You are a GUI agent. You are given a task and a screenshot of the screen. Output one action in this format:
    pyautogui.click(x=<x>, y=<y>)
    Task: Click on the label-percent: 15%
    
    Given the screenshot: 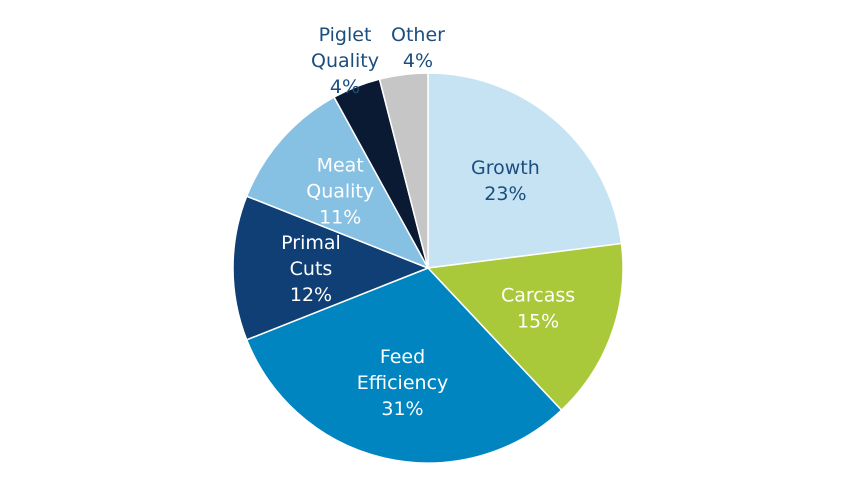 What is the action you would take?
    pyautogui.click(x=538, y=322)
    